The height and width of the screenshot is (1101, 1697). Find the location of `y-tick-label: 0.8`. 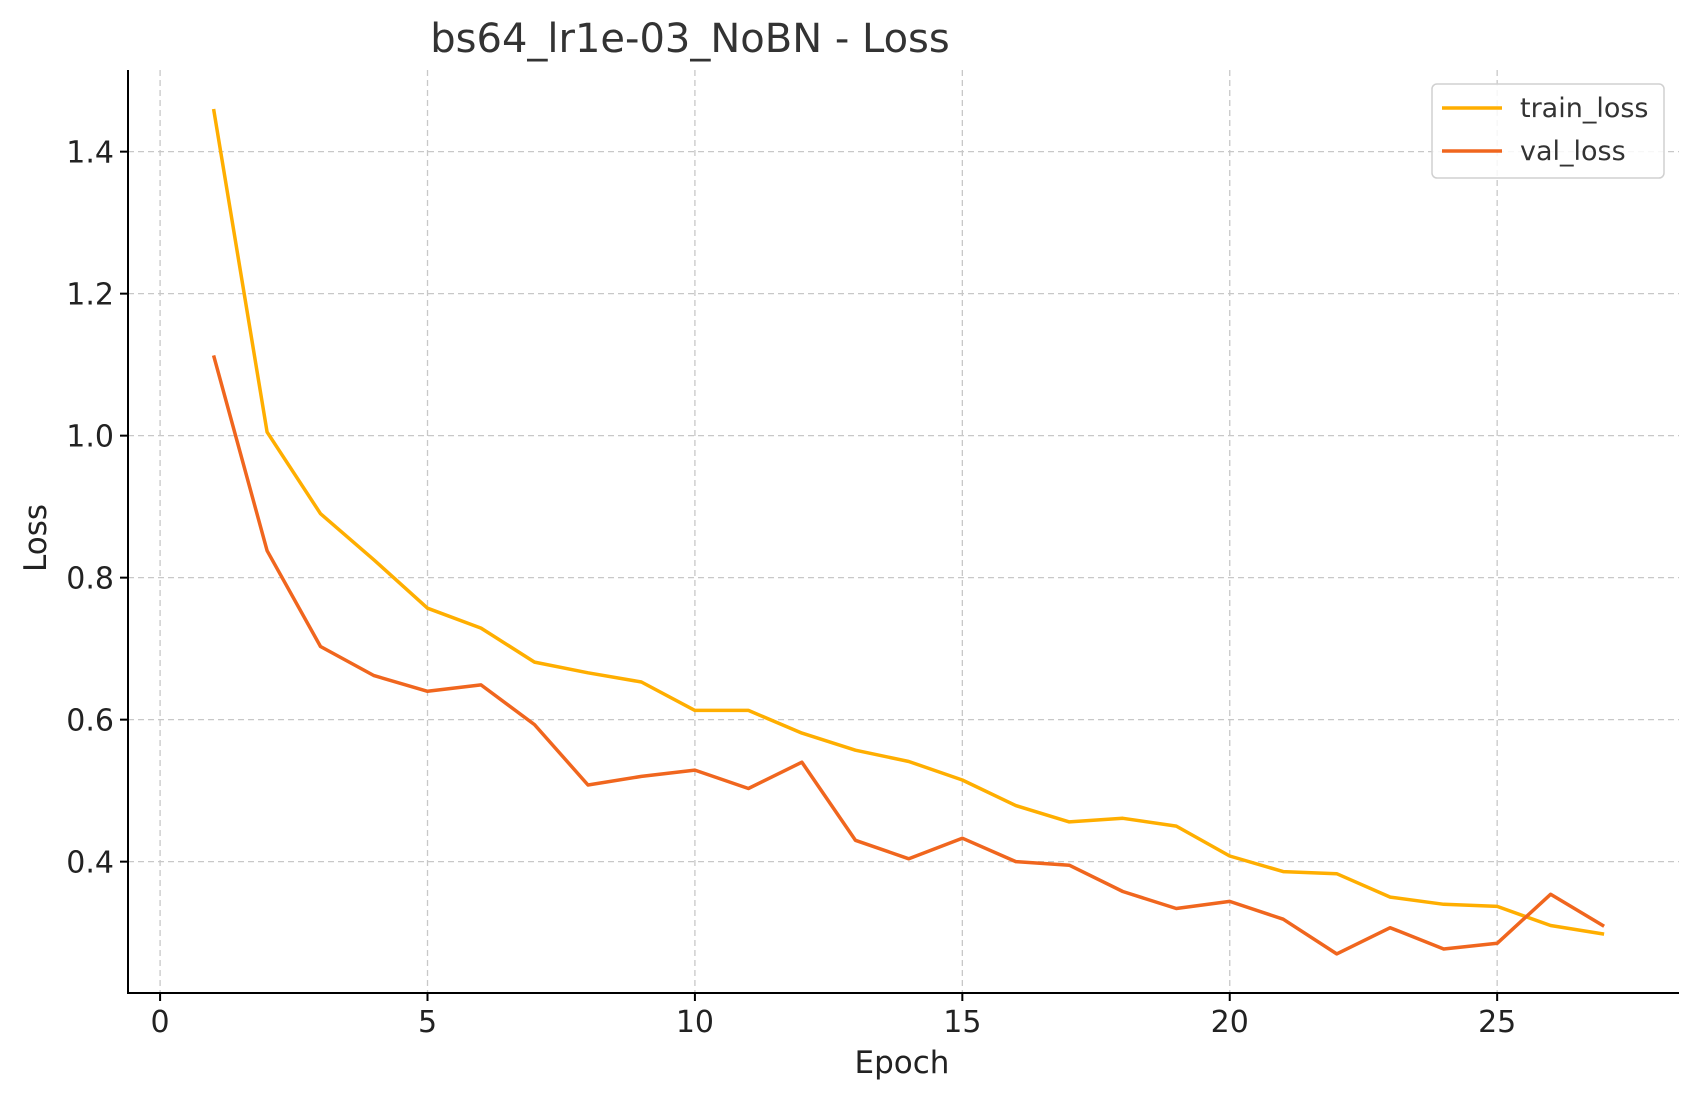

y-tick-label: 0.8 is located at coordinates (90, 579).